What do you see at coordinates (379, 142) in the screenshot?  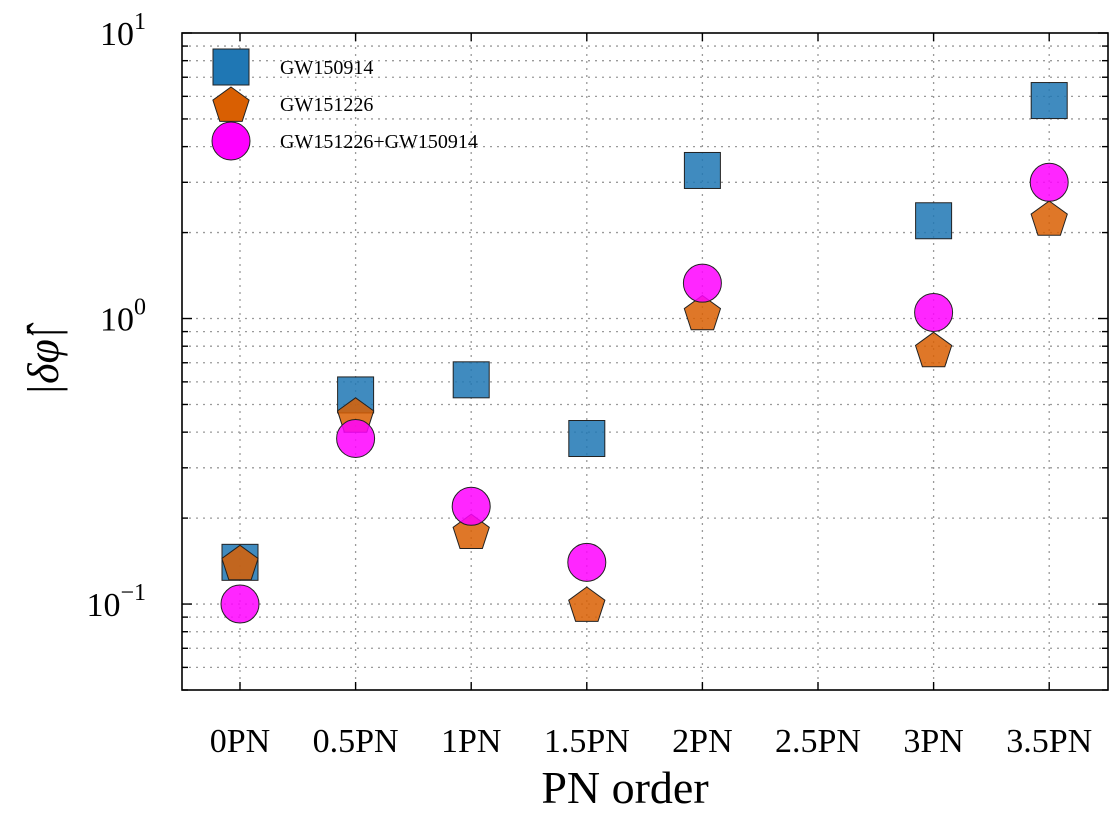 I see `legend-label: GW151226+GW150914` at bounding box center [379, 142].